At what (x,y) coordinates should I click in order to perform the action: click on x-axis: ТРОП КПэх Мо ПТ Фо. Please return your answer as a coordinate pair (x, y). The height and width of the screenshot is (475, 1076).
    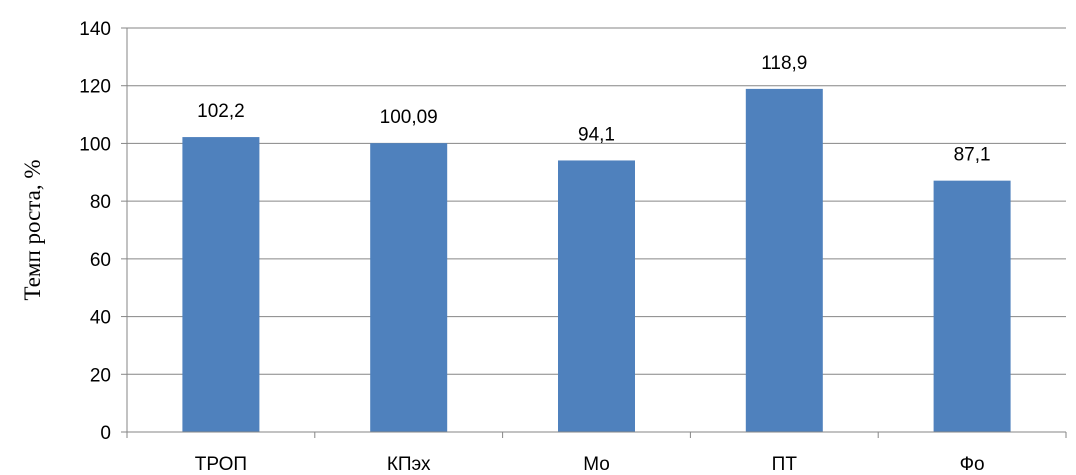
    Looking at the image, I should click on (596, 453).